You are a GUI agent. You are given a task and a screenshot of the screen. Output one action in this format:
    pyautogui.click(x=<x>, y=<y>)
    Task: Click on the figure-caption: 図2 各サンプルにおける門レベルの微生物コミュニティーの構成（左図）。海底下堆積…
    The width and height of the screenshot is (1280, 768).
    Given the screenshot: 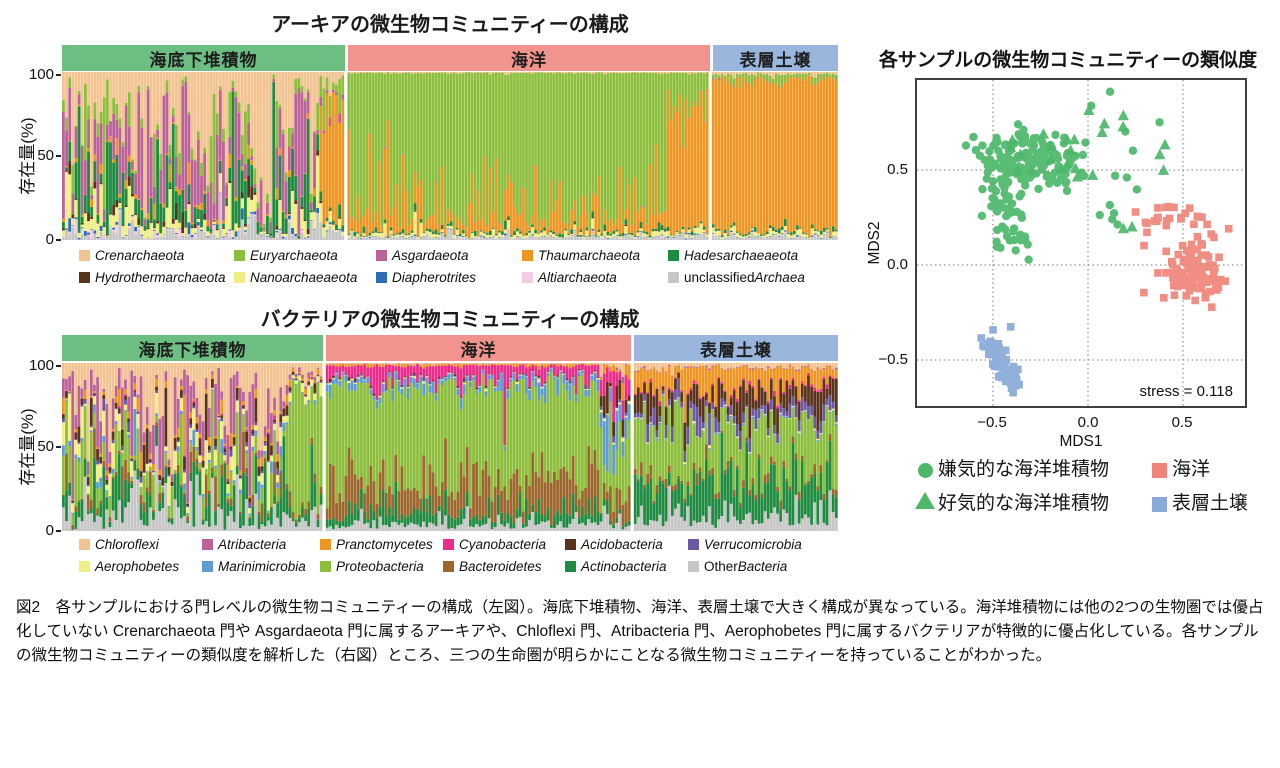 What is the action you would take?
    pyautogui.click(x=640, y=632)
    